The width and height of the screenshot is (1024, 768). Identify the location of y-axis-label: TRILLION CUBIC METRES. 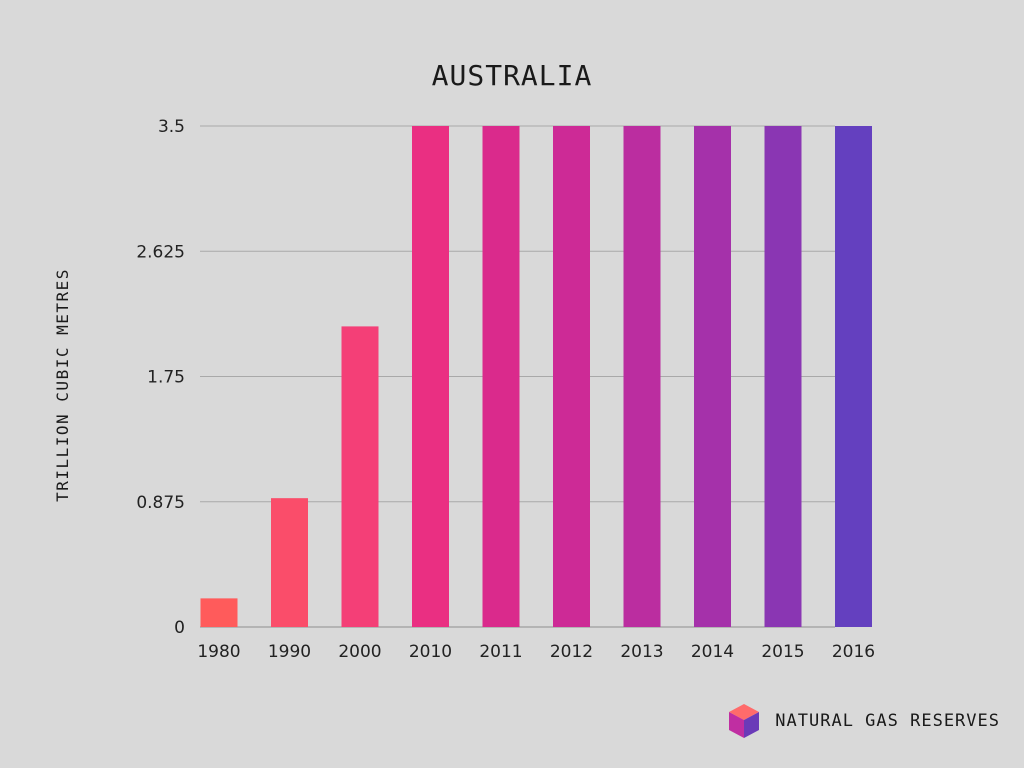
(62, 385).